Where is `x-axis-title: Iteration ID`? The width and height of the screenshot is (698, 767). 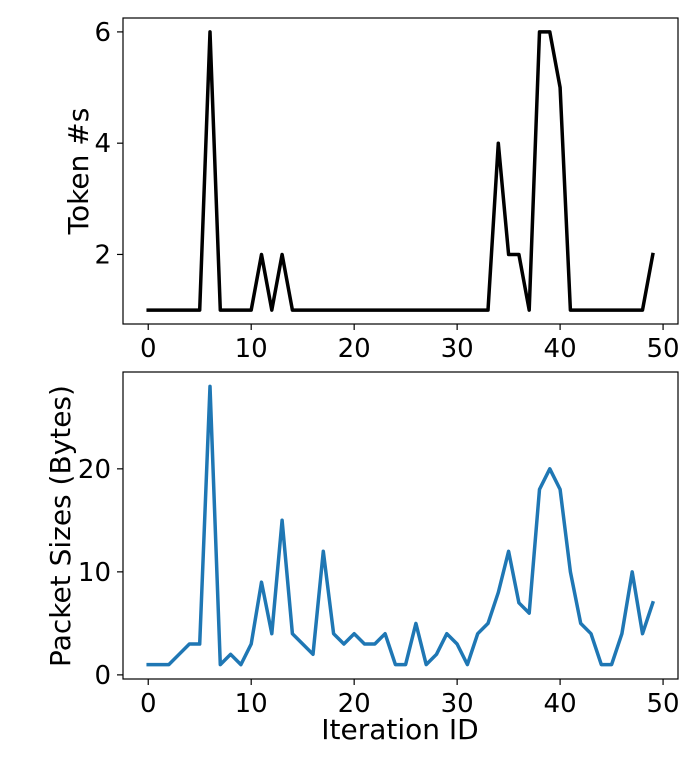
x-axis-title: Iteration ID is located at coordinates (400, 729).